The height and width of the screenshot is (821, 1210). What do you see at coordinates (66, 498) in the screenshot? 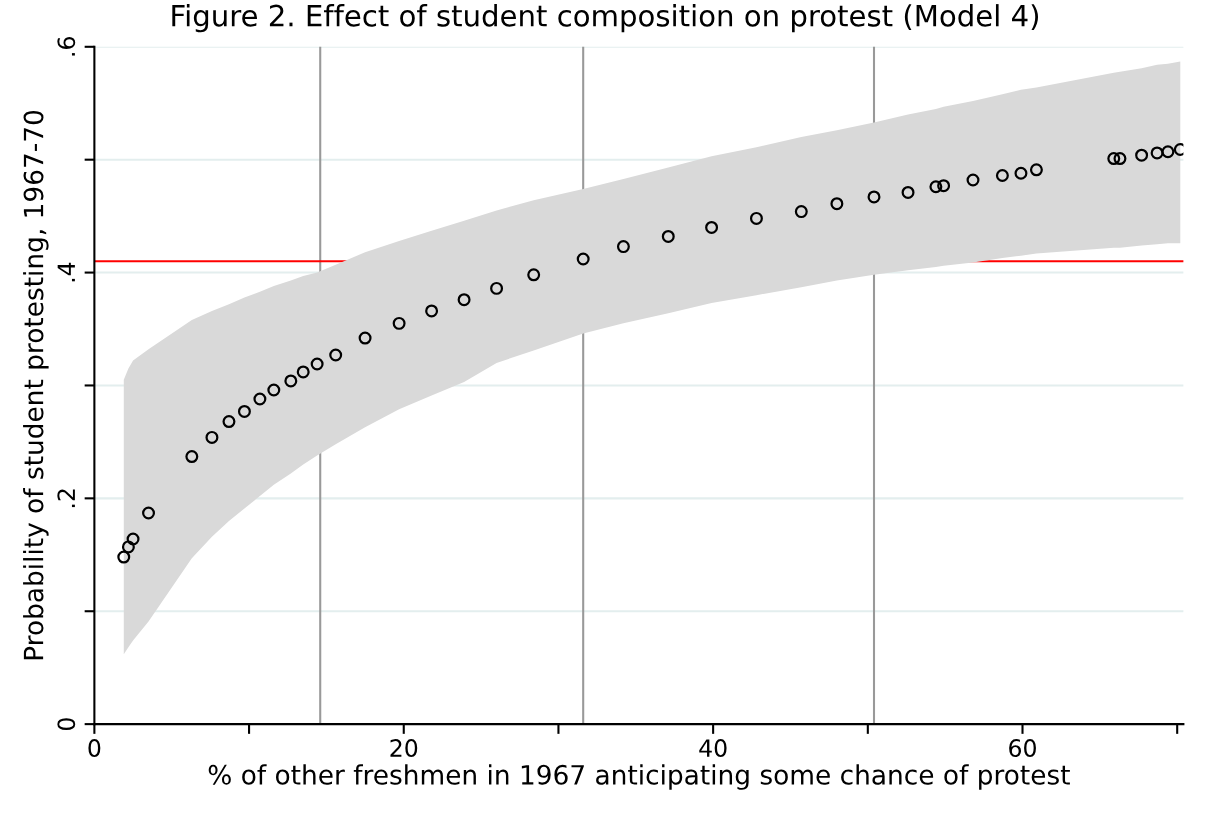
I see `y-tick-label: .2` at bounding box center [66, 498].